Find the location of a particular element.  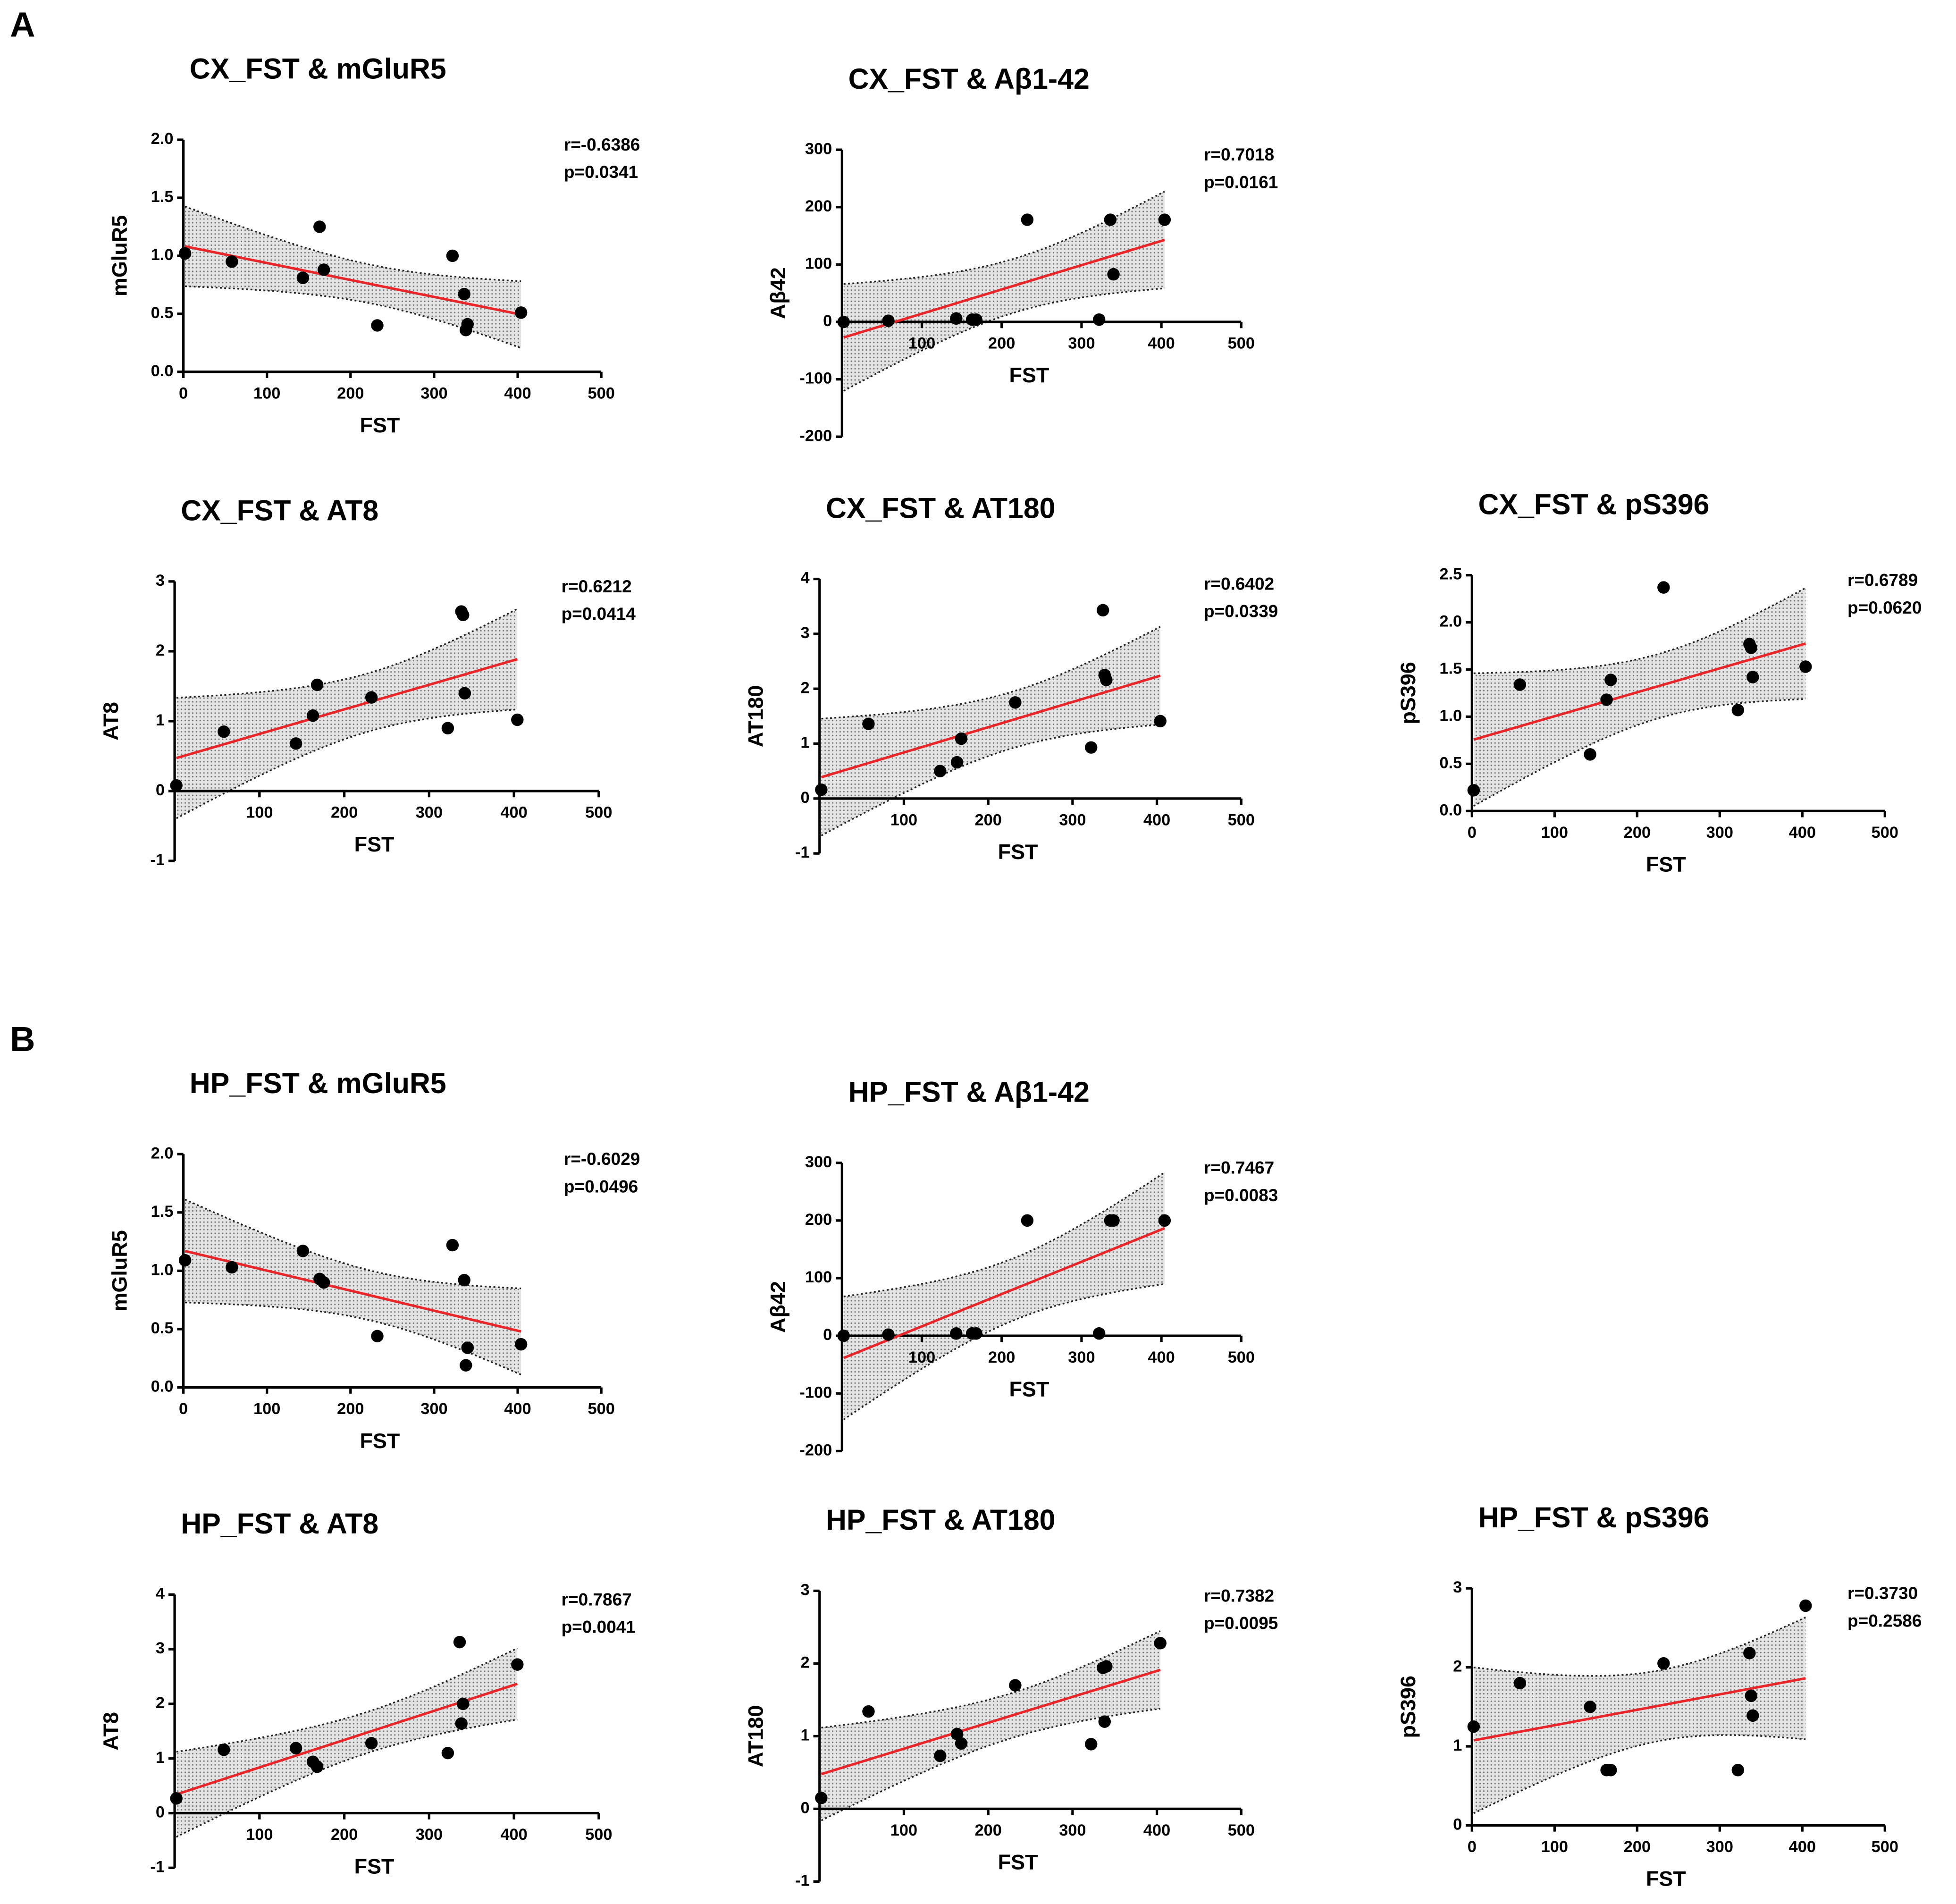

stat-annotation: r=0.3730 is located at coordinates (1882, 1593).